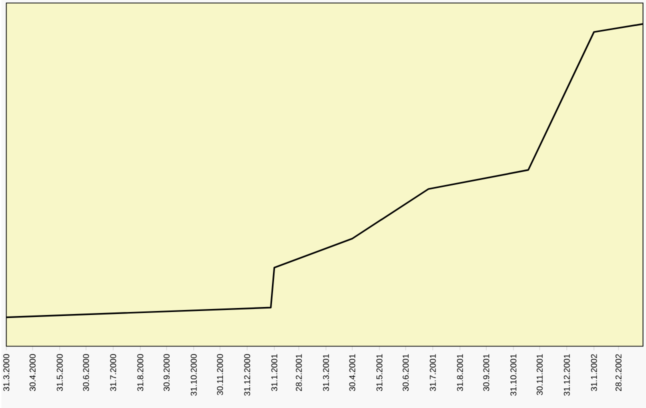 The image size is (646, 408). I want to click on x-tick-label: 30.6.2001, so click(405, 372).